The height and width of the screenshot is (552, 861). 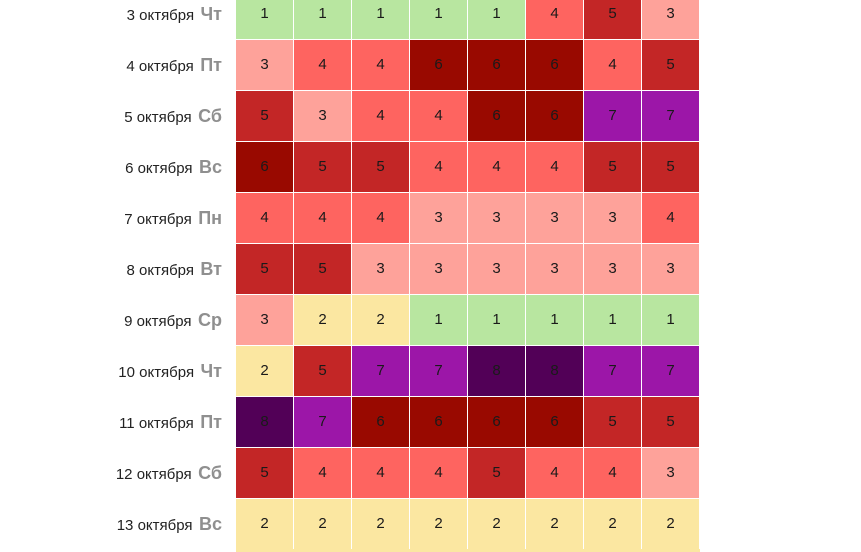 I want to click on day-label: 8 октября Вт, so click(x=111, y=269).